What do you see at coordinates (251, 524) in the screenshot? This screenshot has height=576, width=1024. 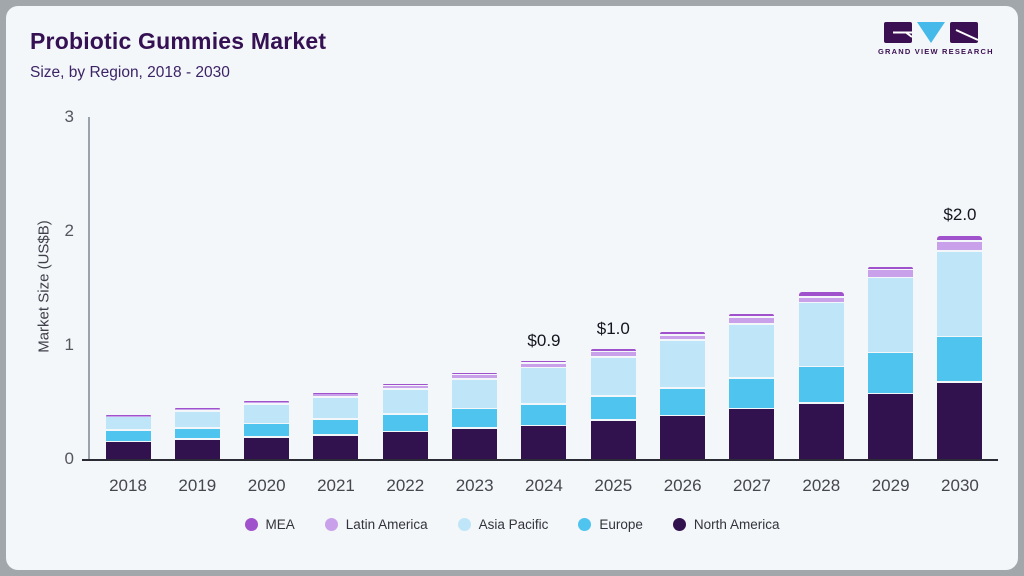 I see `legend-swatch-mea-icon` at bounding box center [251, 524].